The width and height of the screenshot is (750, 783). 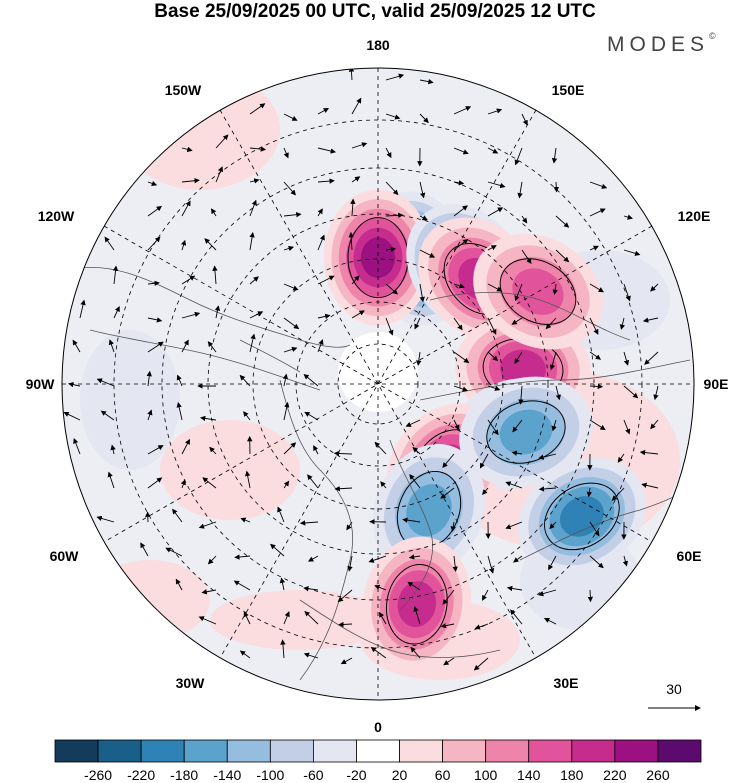 What do you see at coordinates (694, 216) in the screenshot?
I see `lon-label-120e: 120E` at bounding box center [694, 216].